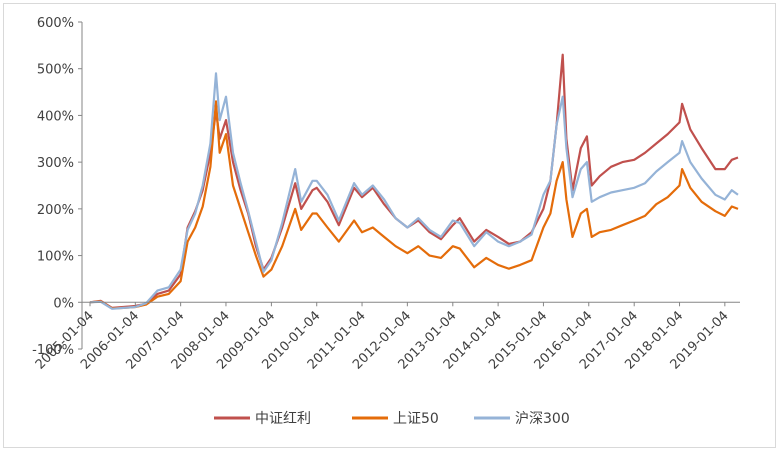  I want to click on legend: 中证红利 上证50 沪深300, so click(392, 419).